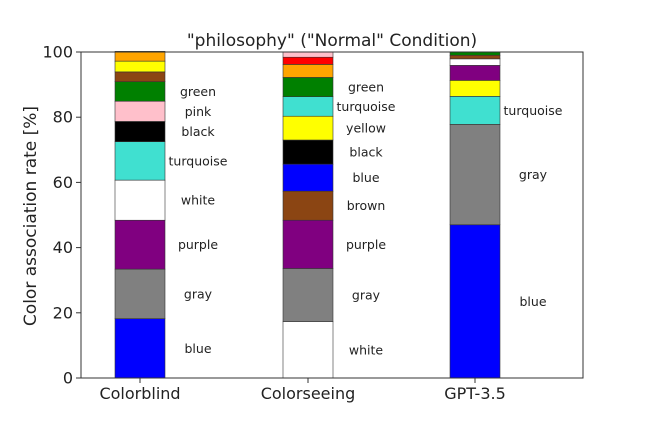  Describe the element at coordinates (198, 91) in the screenshot. I see `segment-label-colorblind-green: green` at that location.